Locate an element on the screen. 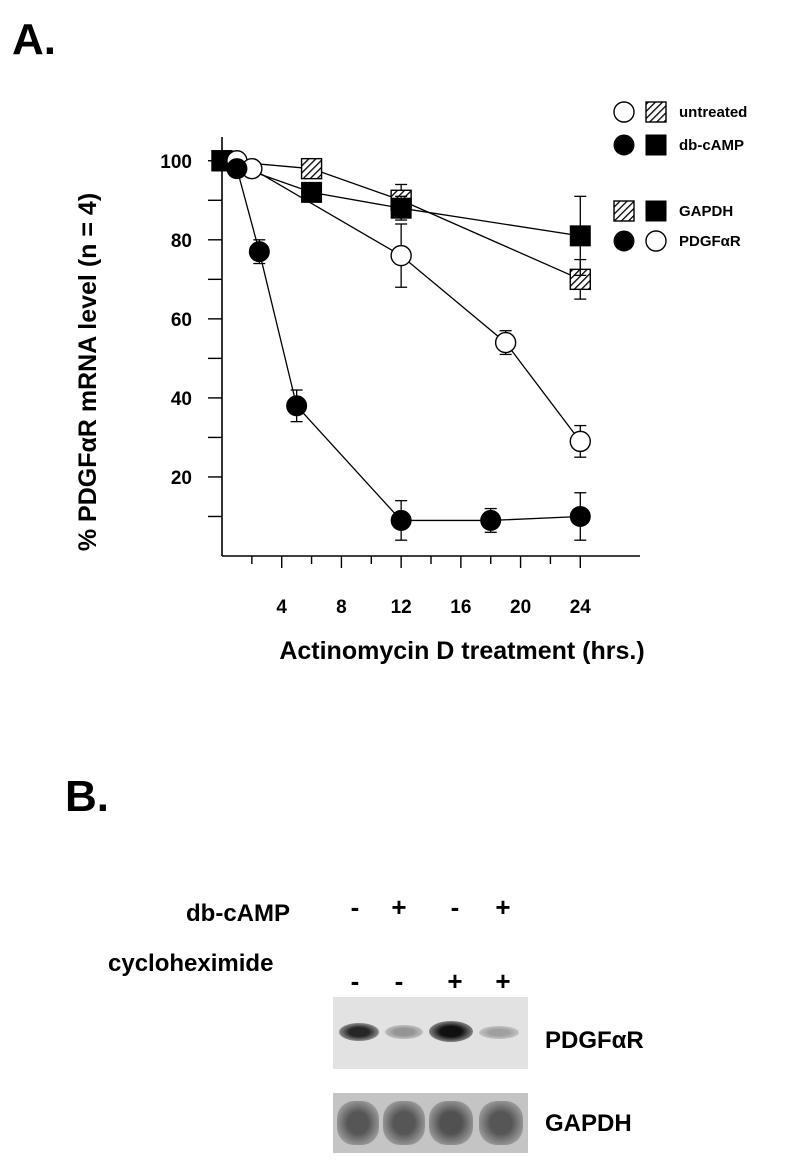 This screenshot has height=1160, width=787. legend-entry: PDGFαR is located at coordinates (677, 241).